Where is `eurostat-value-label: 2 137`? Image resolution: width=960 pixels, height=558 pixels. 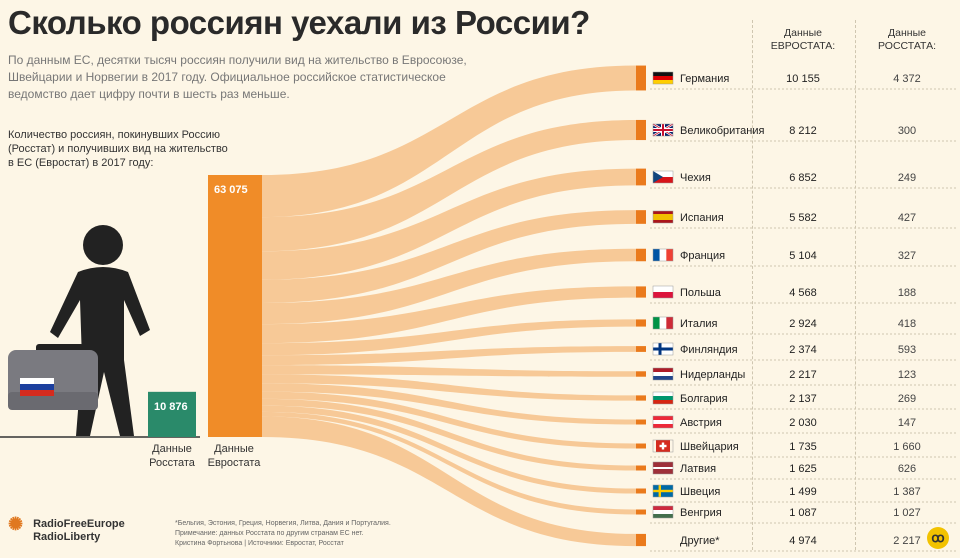
eurostat-value-label: 2 137 is located at coordinates (803, 399).